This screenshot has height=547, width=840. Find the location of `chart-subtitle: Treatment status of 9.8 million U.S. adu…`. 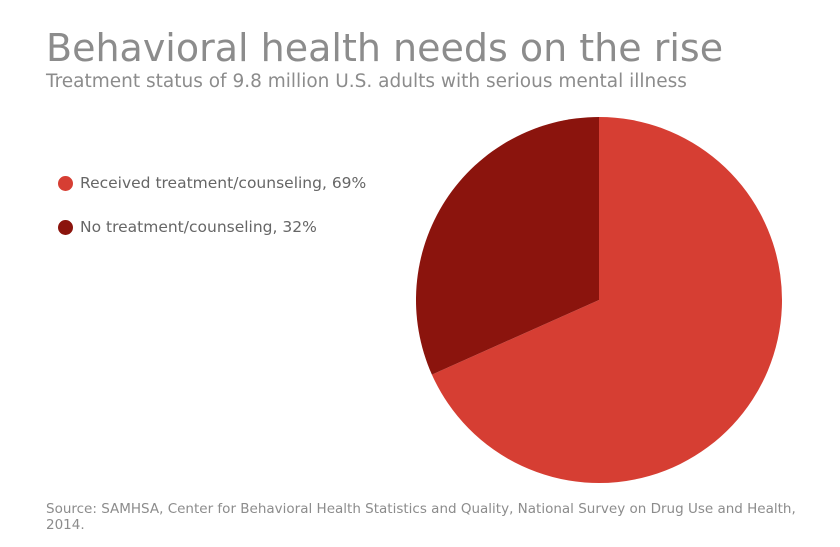

chart-subtitle: Treatment status of 9.8 million U.S. adu… is located at coordinates (366, 81).